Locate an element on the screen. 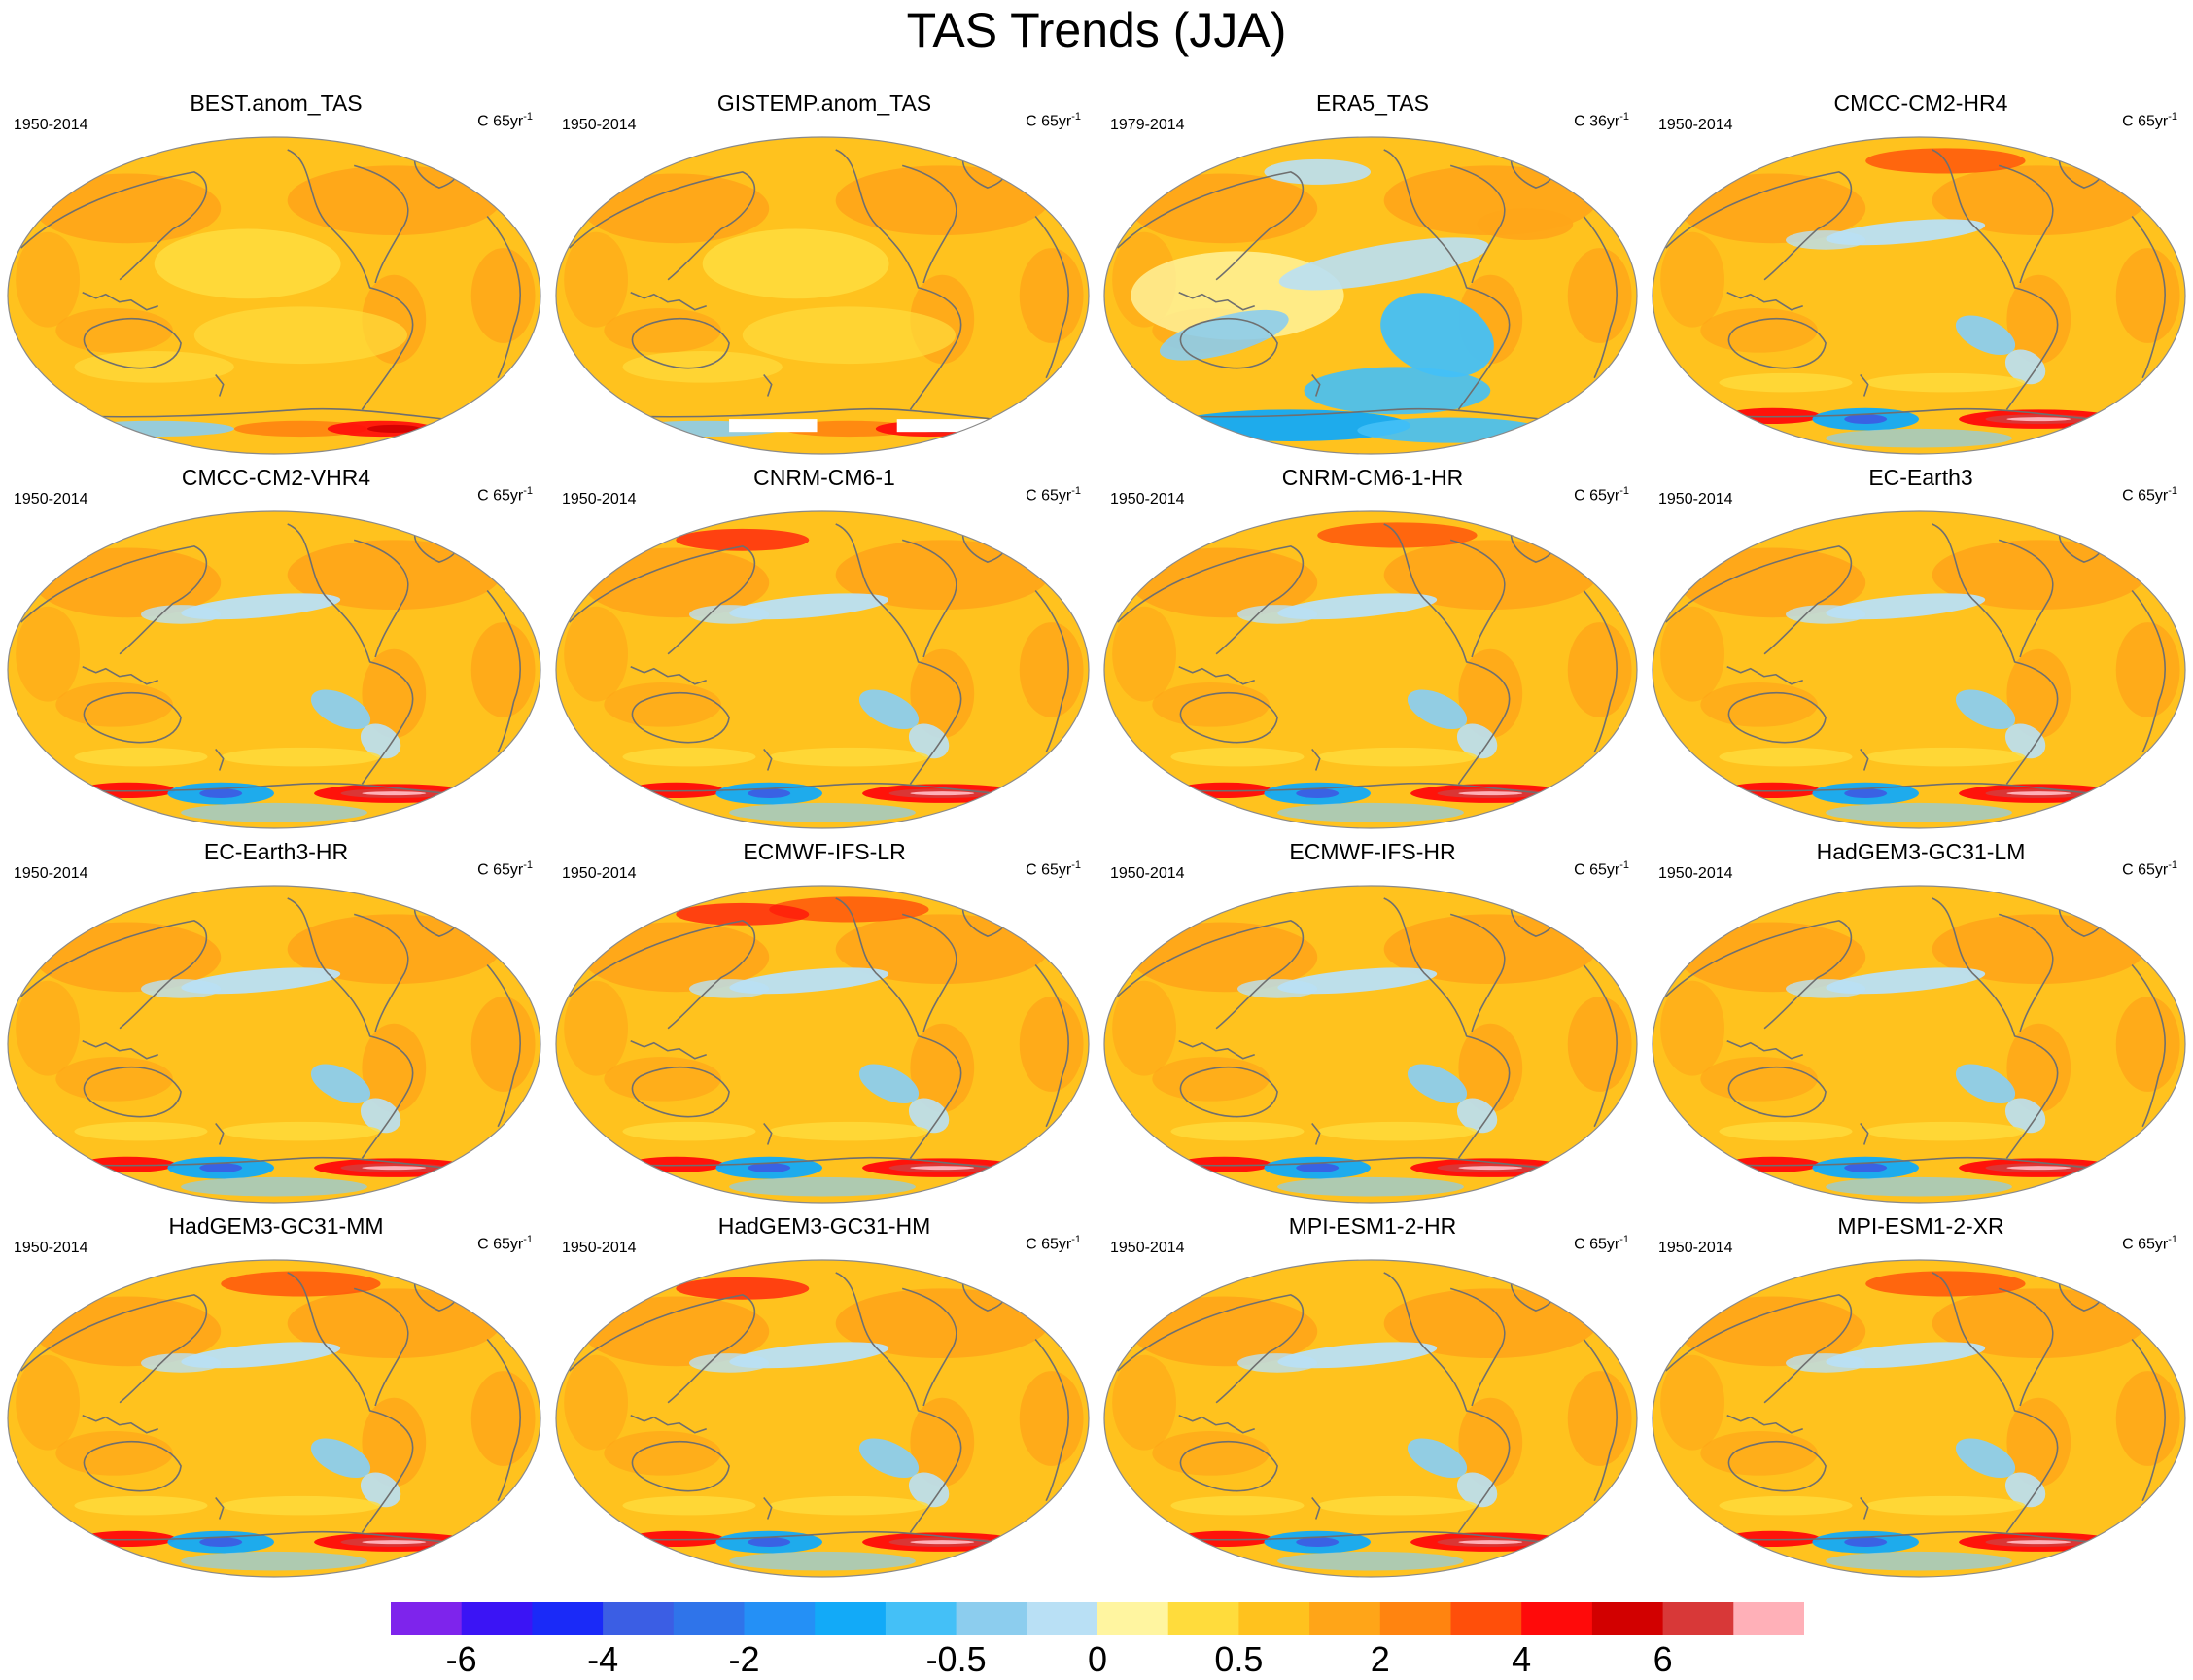 This screenshot has height=1680, width=2193. map-panel: HadGEM3-GC31-MM 1950-2014 C 65yr-1 is located at coordinates (276, 1395).